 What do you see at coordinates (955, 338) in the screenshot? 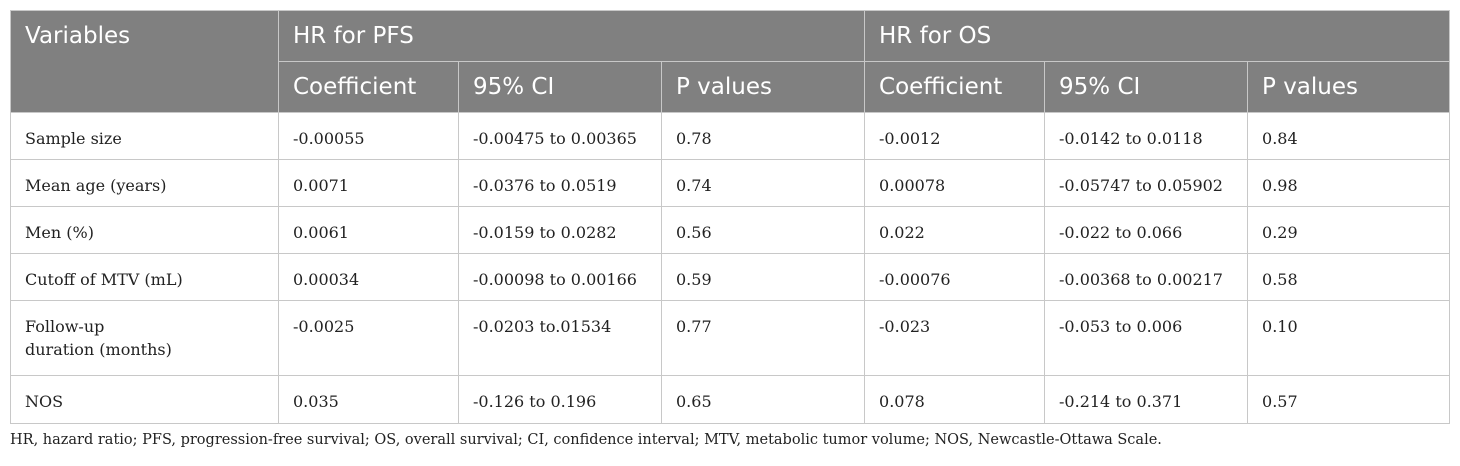
I see `cell-os-coefficient: -0.023` at bounding box center [955, 338].